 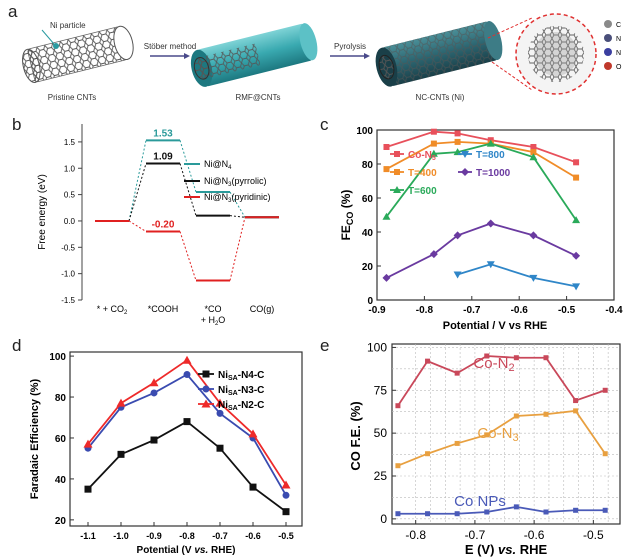 I want to click on rmf-cnt-tube, so click(x=254, y=55).